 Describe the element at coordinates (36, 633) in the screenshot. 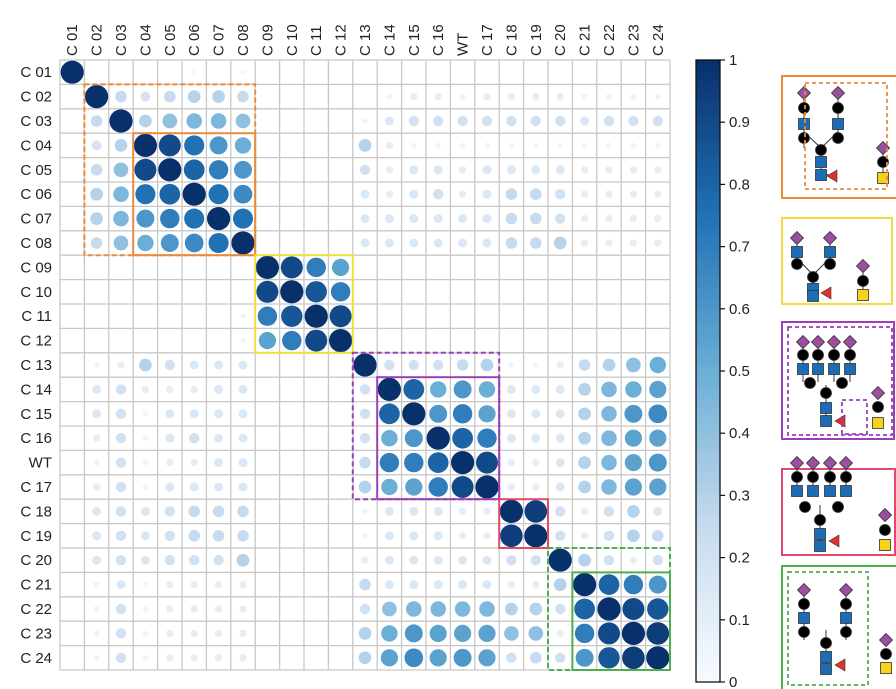

I see `row-label: C 23` at that location.